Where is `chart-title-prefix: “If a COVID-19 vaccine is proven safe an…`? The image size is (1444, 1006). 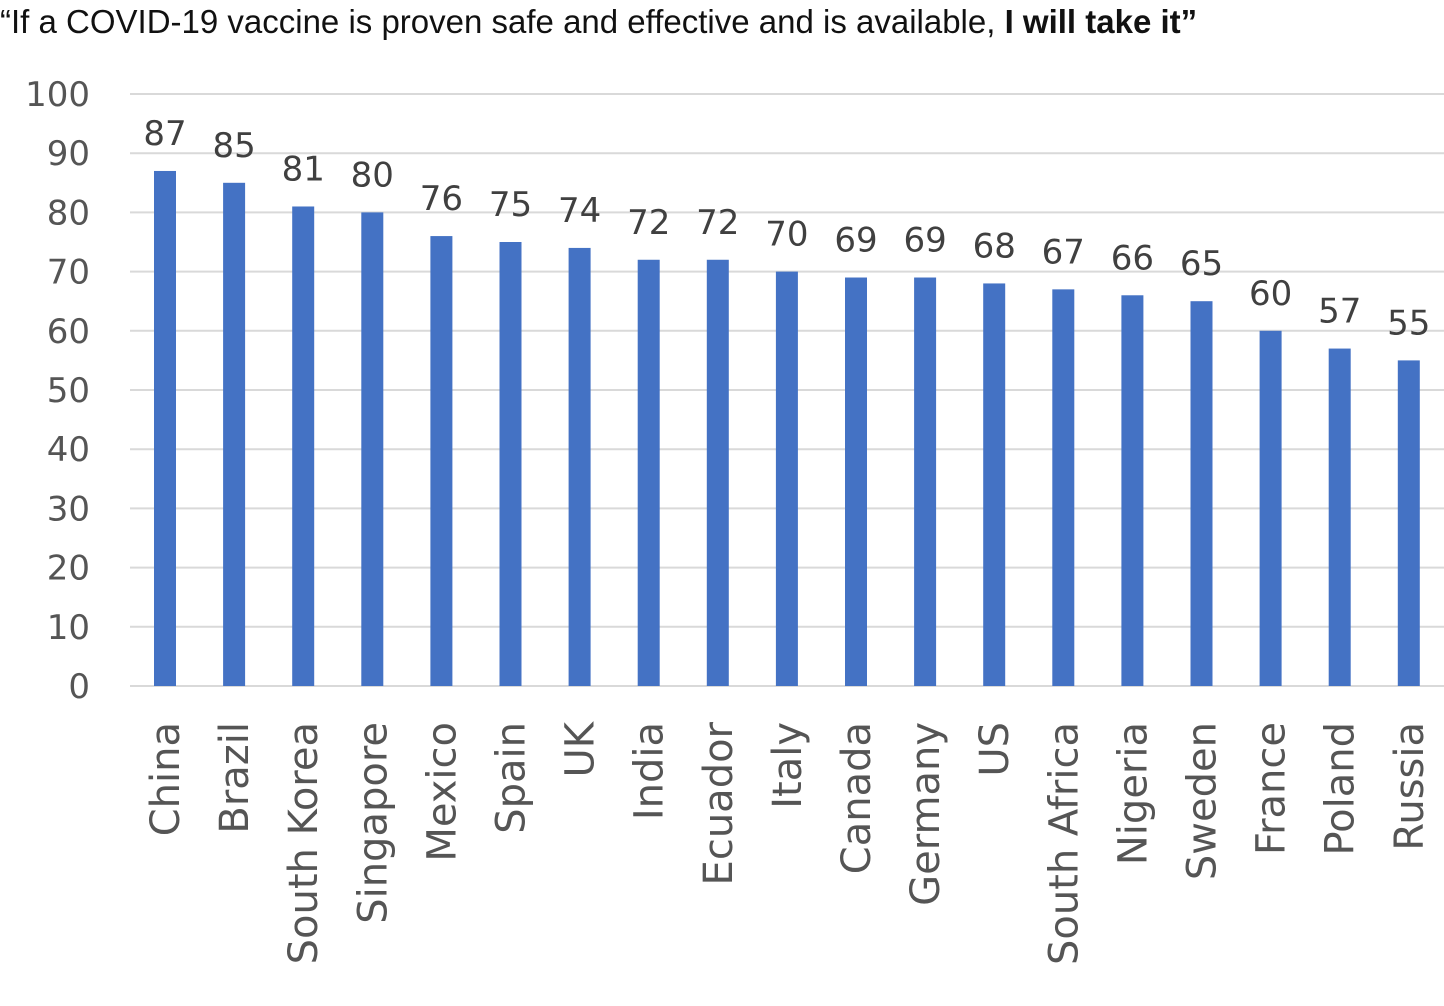
chart-title-prefix: “If a COVID-19 vaccine is proven safe an… is located at coordinates (502, 21).